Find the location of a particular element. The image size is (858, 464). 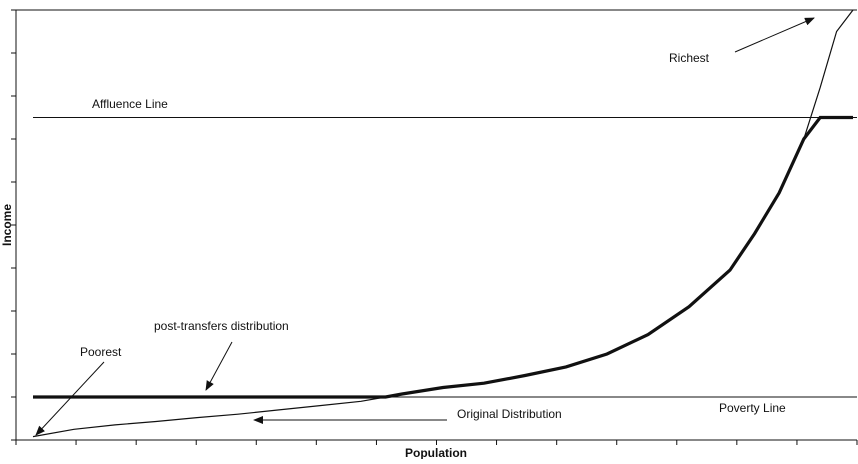

y-axis-title: Income is located at coordinates (7, 225).